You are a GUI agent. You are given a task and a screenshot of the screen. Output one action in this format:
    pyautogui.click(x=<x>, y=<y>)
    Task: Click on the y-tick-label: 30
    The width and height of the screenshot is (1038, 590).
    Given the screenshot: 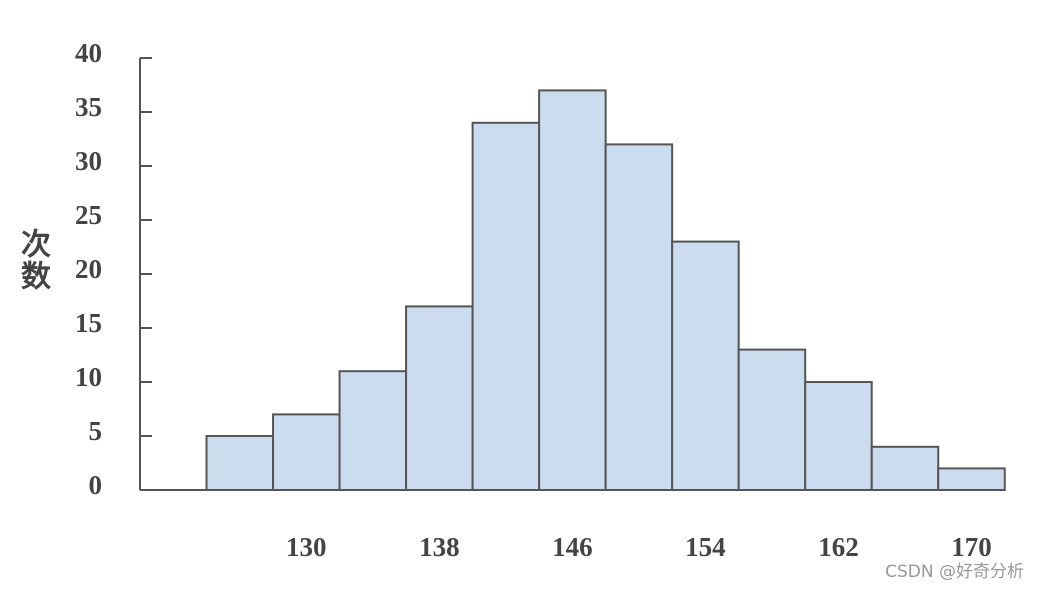 What is the action you would take?
    pyautogui.click(x=88, y=161)
    